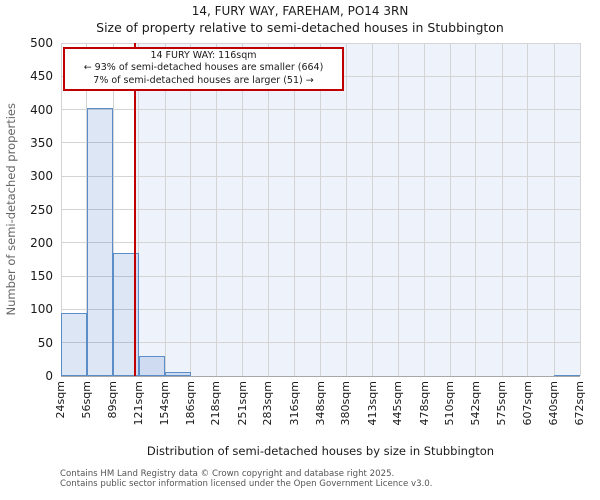  Describe the element at coordinates (203, 55) in the screenshot. I see `annotation-line-1: 14 FURY WAY: 116sqm` at that location.